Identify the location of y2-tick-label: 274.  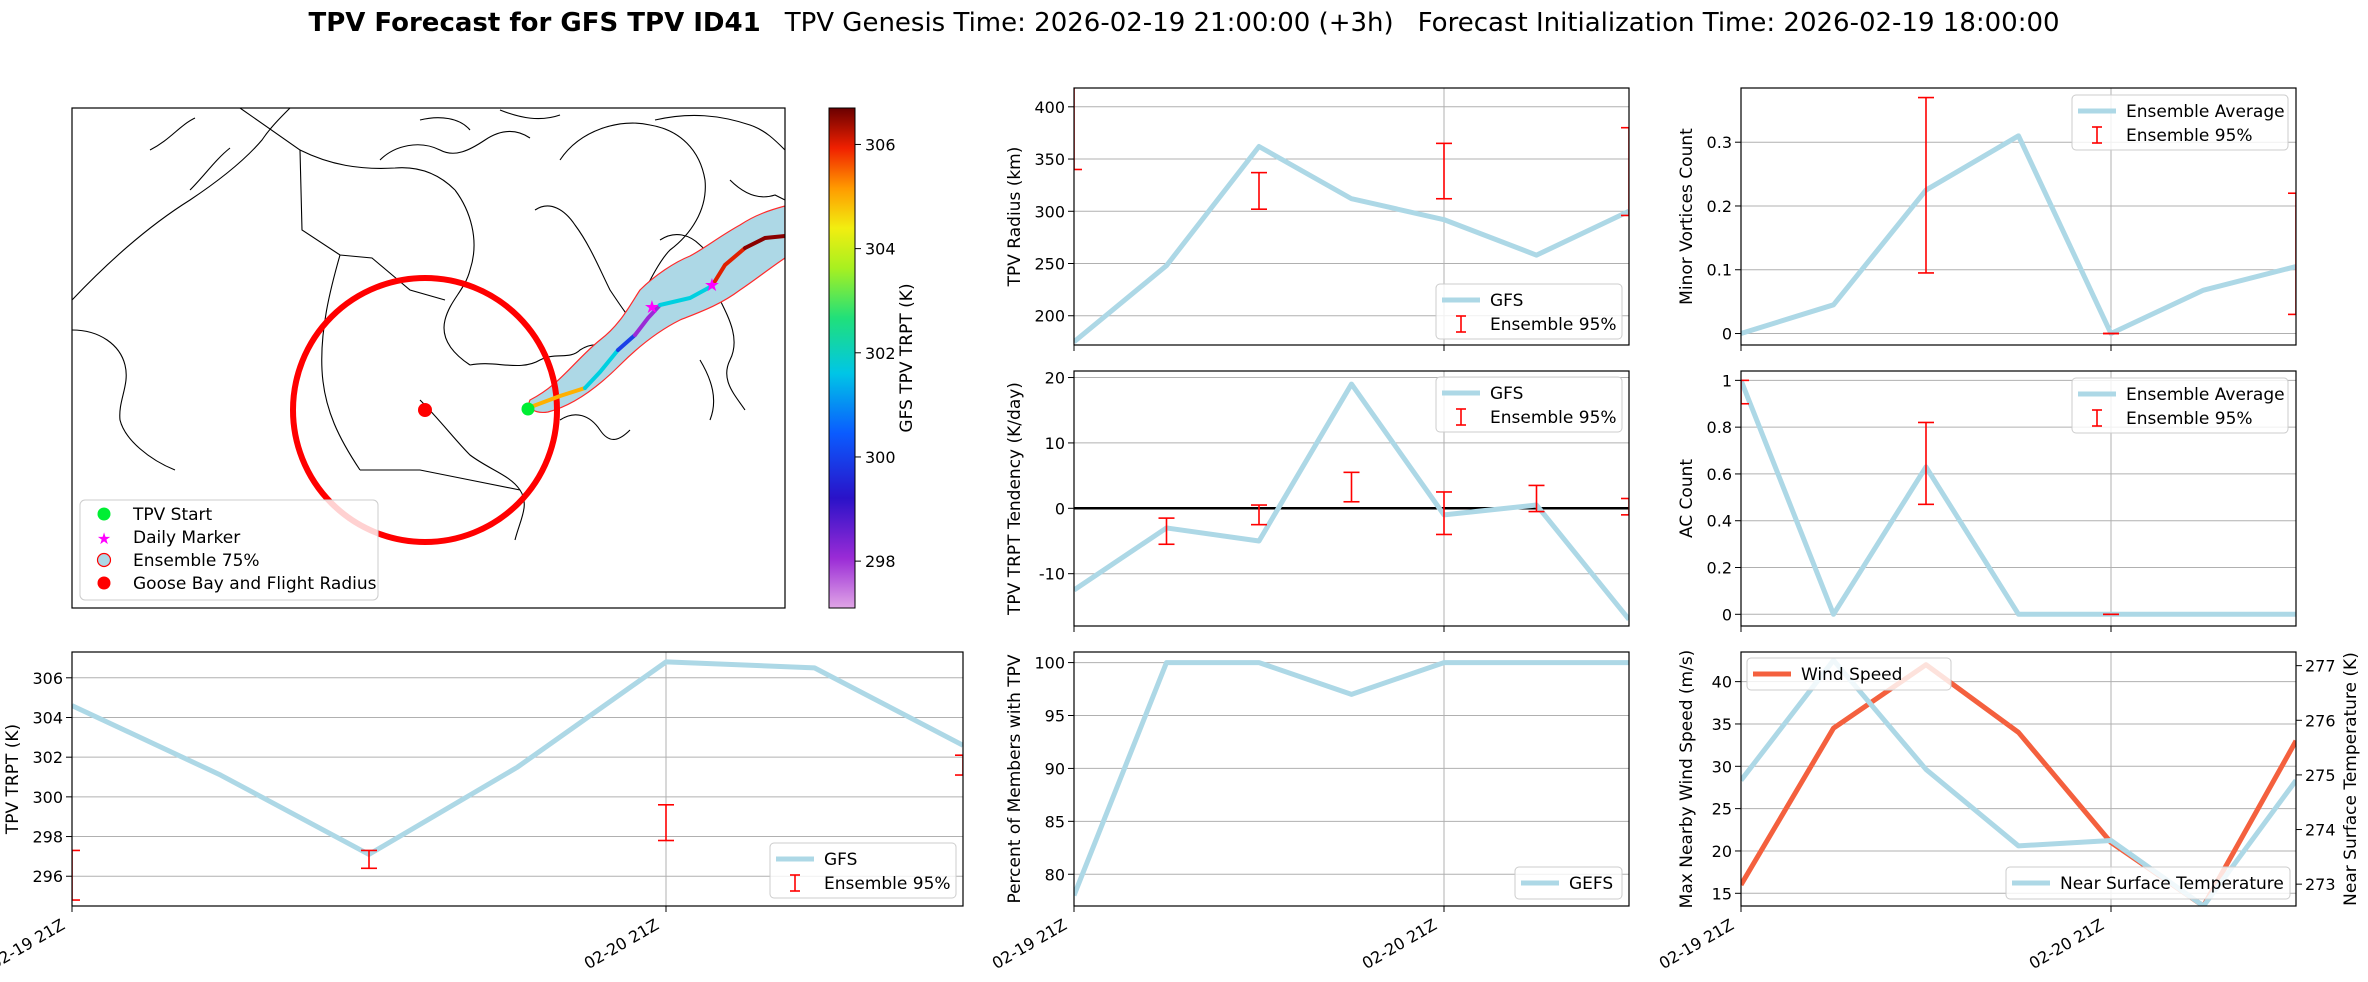
(2320, 830).